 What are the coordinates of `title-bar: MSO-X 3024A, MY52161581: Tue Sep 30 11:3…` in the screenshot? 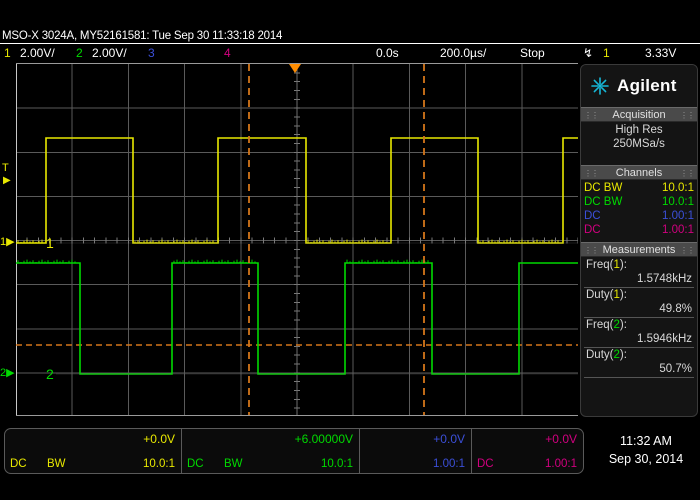 It's located at (350, 36).